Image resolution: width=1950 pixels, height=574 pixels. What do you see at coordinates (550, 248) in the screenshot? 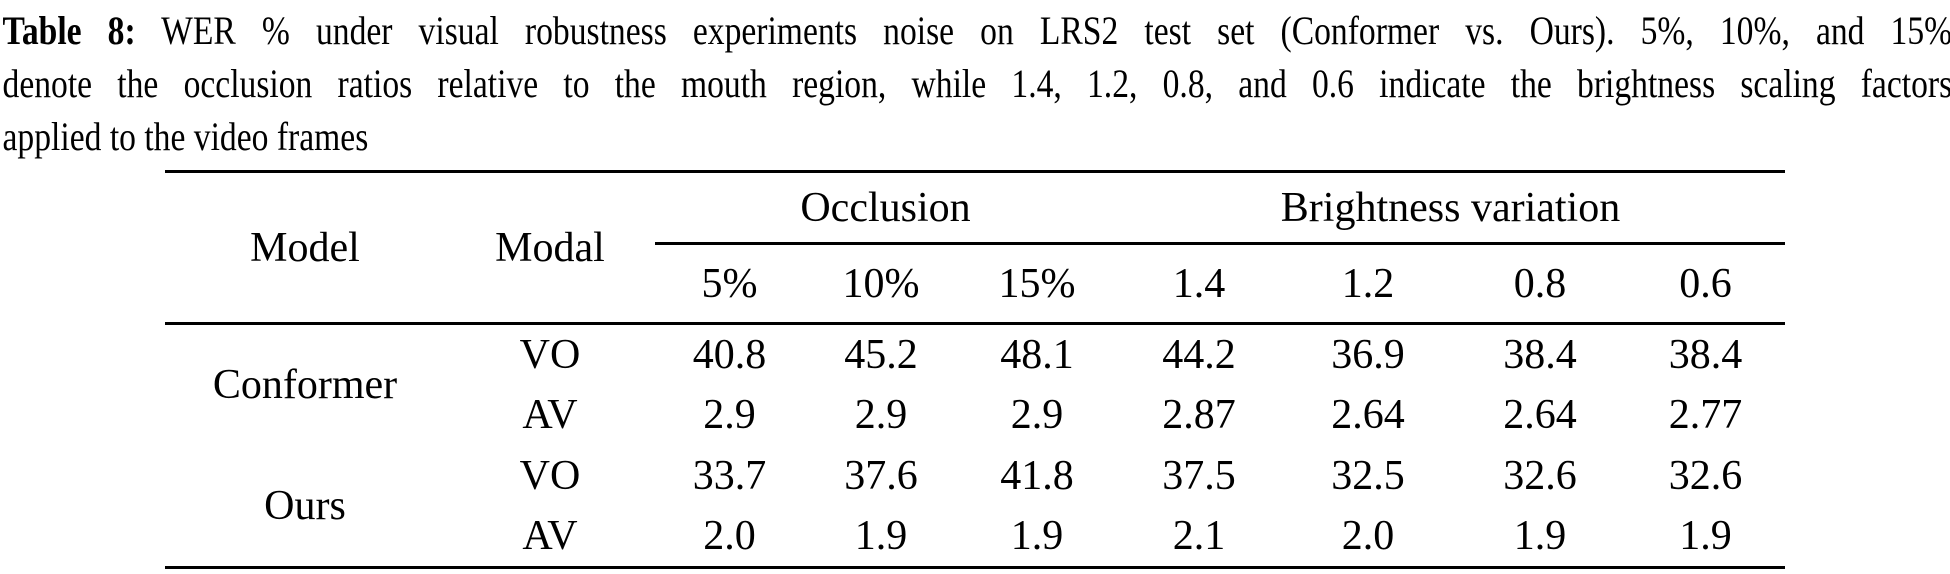
I see `col-header-modal: Modal` at bounding box center [550, 248].